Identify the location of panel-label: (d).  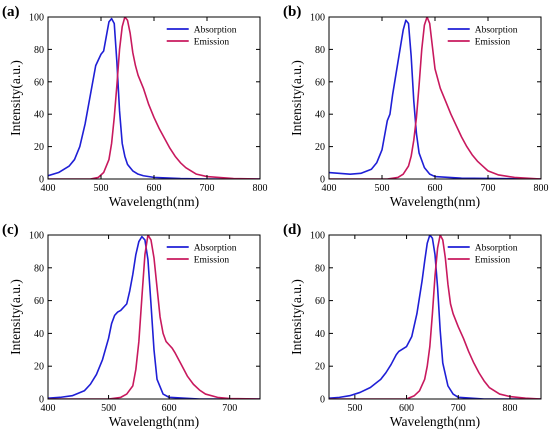
(292, 230).